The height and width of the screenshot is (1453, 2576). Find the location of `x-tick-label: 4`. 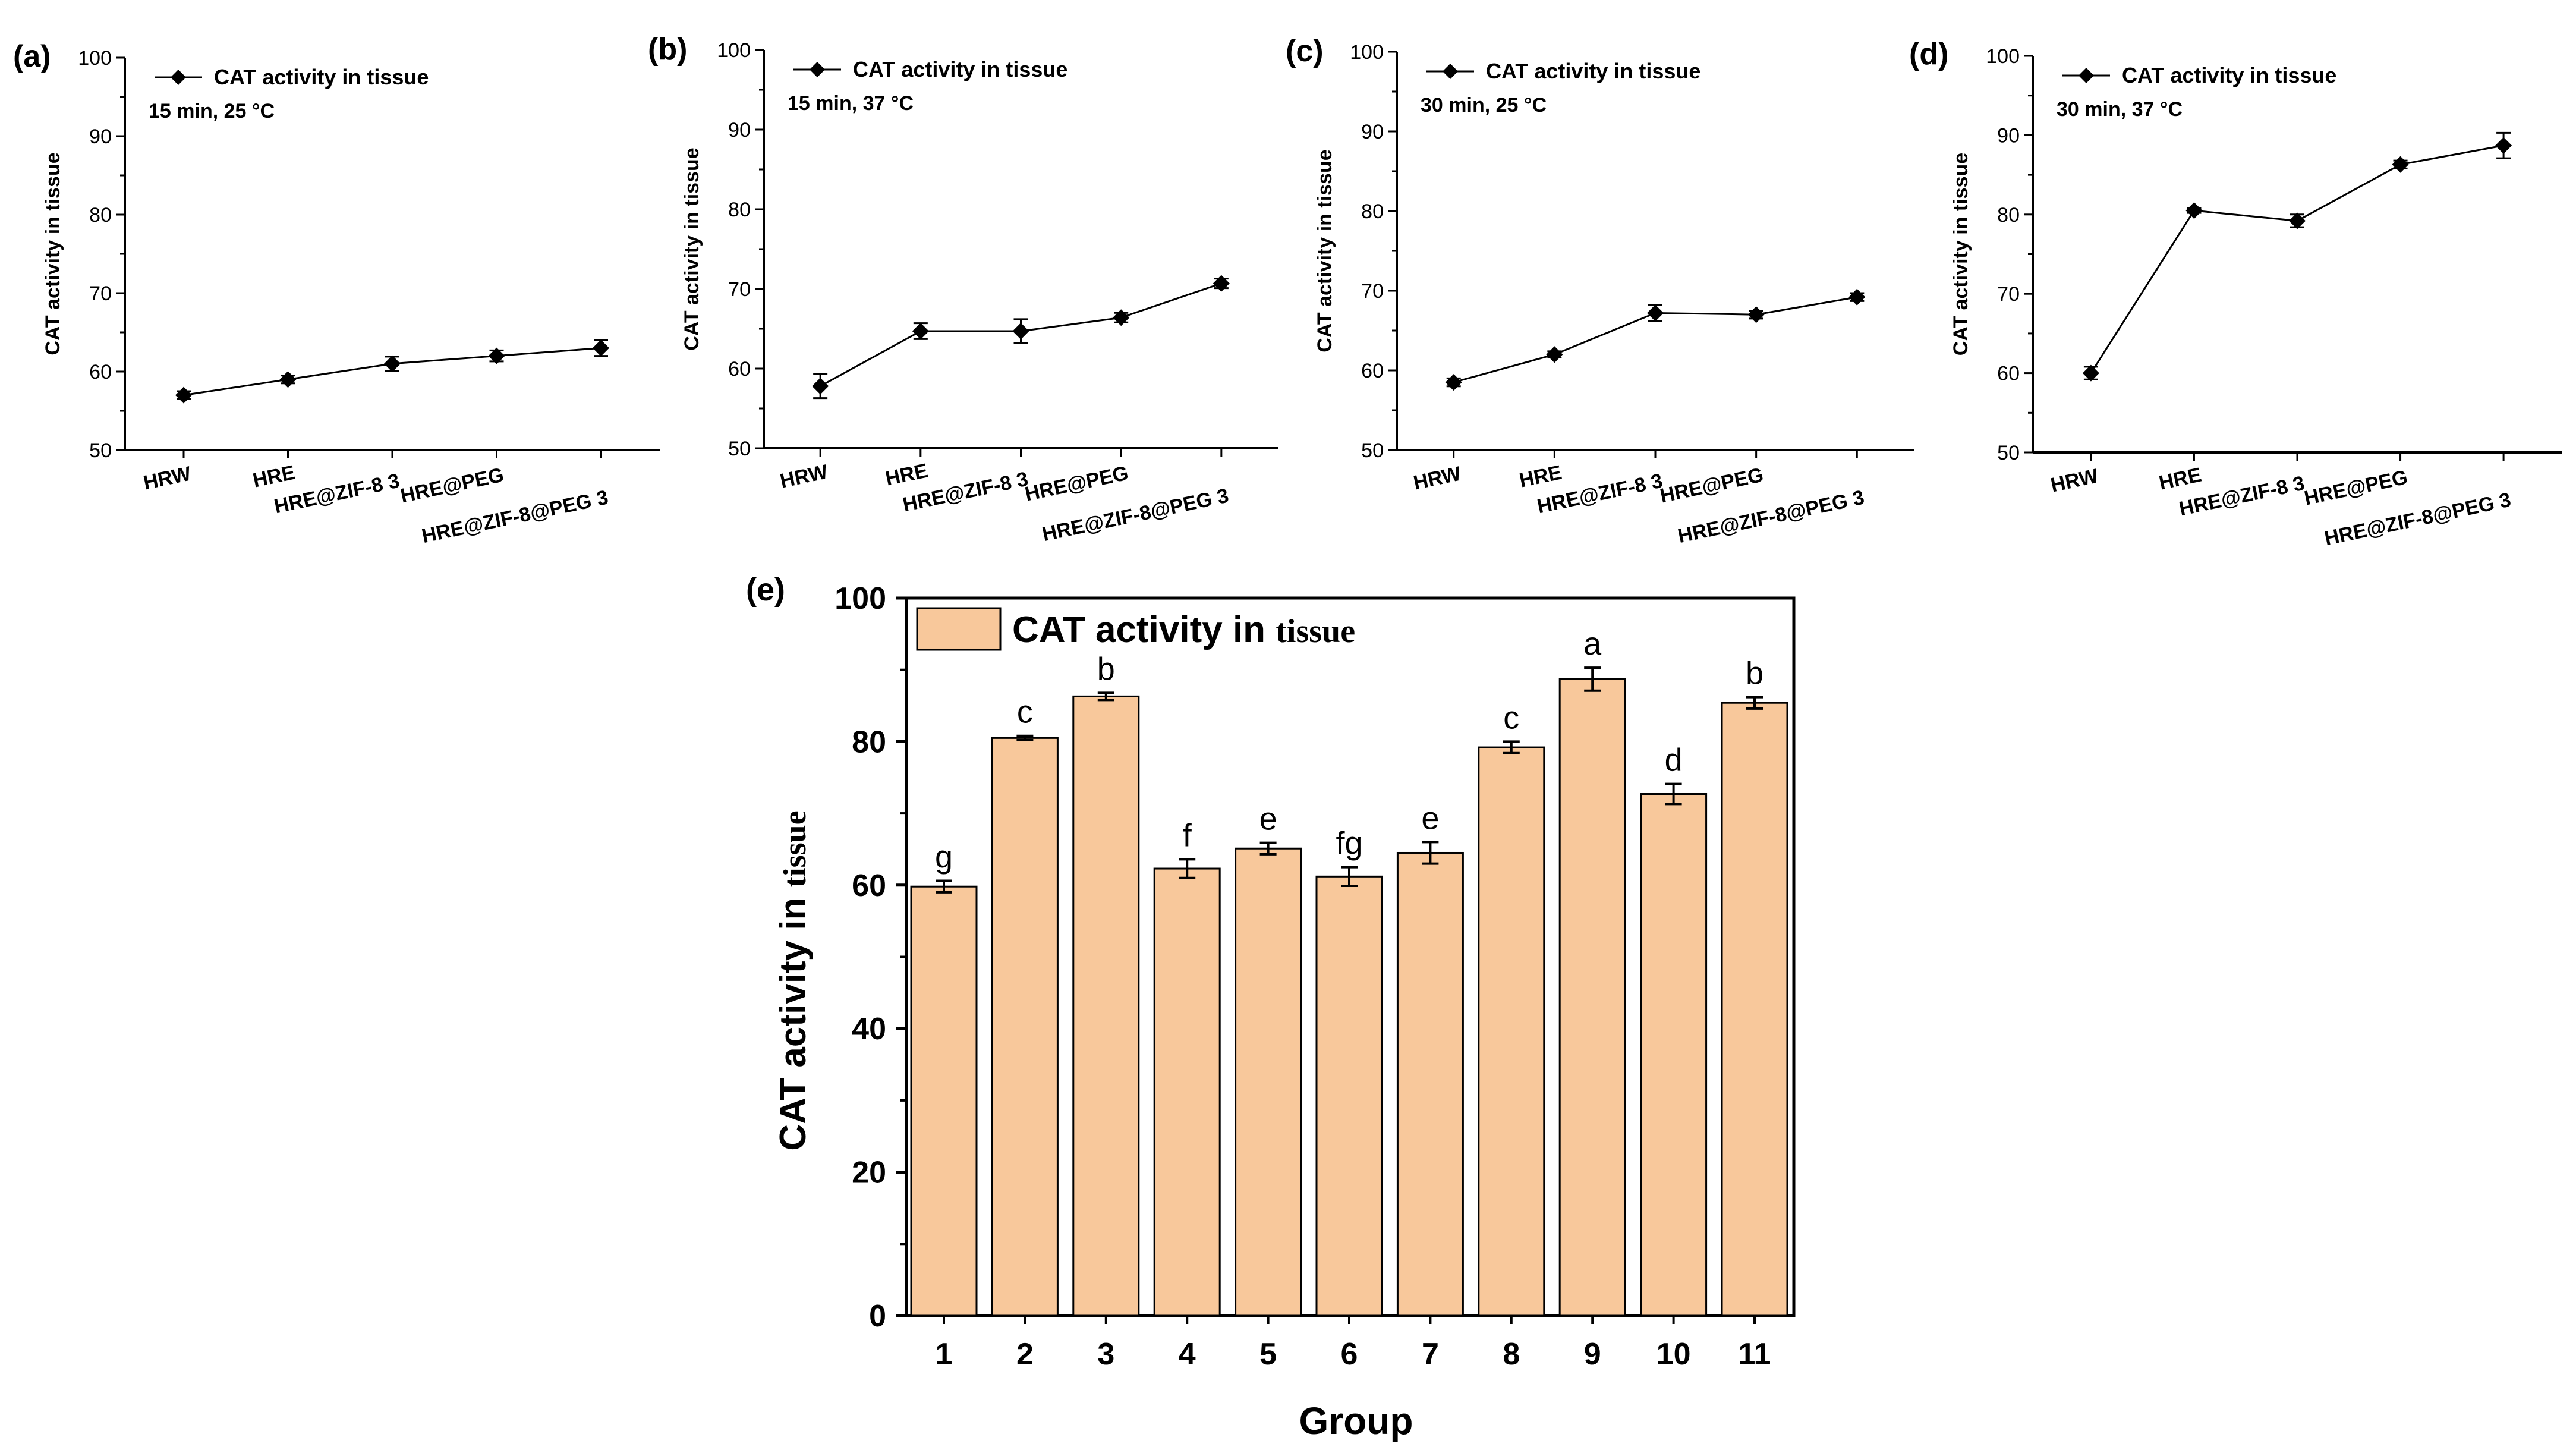

x-tick-label: 4 is located at coordinates (1187, 1355).